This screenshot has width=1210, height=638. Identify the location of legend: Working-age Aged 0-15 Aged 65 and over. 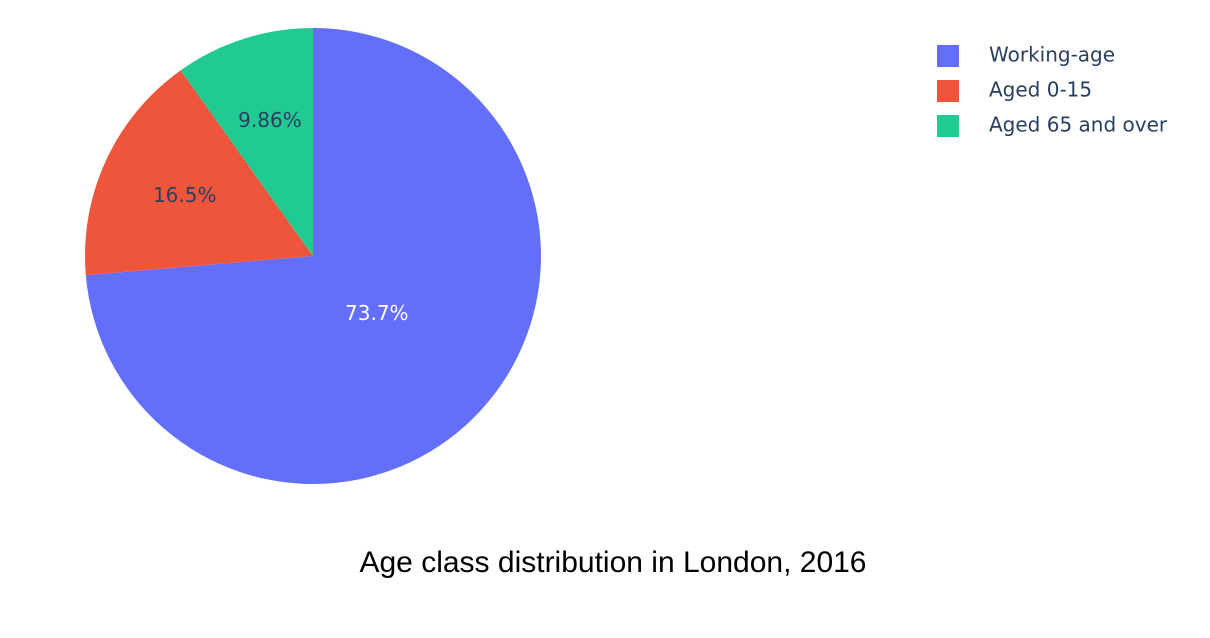
(1052, 90).